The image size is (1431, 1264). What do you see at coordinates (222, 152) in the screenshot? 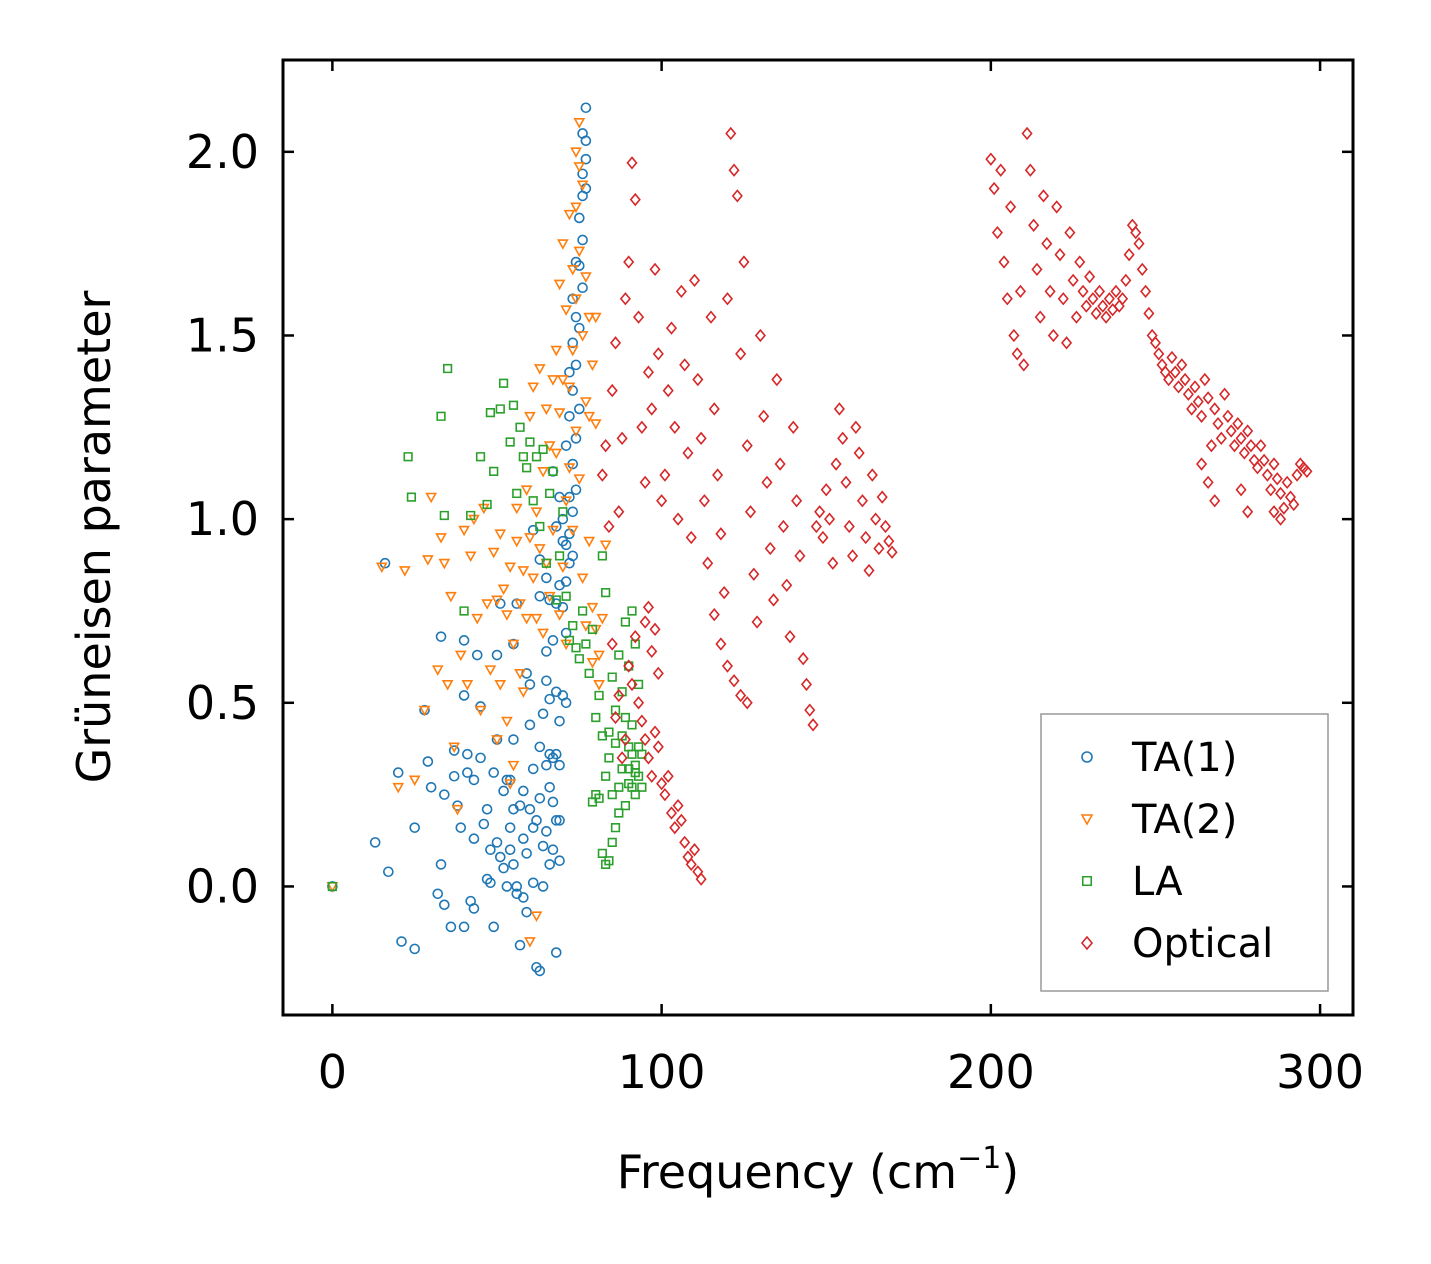
I see `y-tick-label: 2.0` at bounding box center [222, 152].